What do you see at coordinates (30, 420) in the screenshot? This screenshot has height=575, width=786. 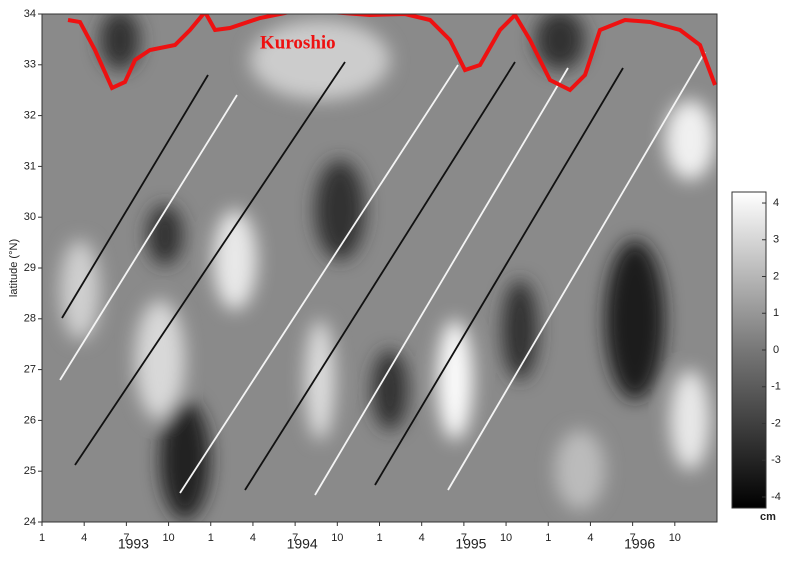 I see `y-tick-label: 26` at bounding box center [30, 420].